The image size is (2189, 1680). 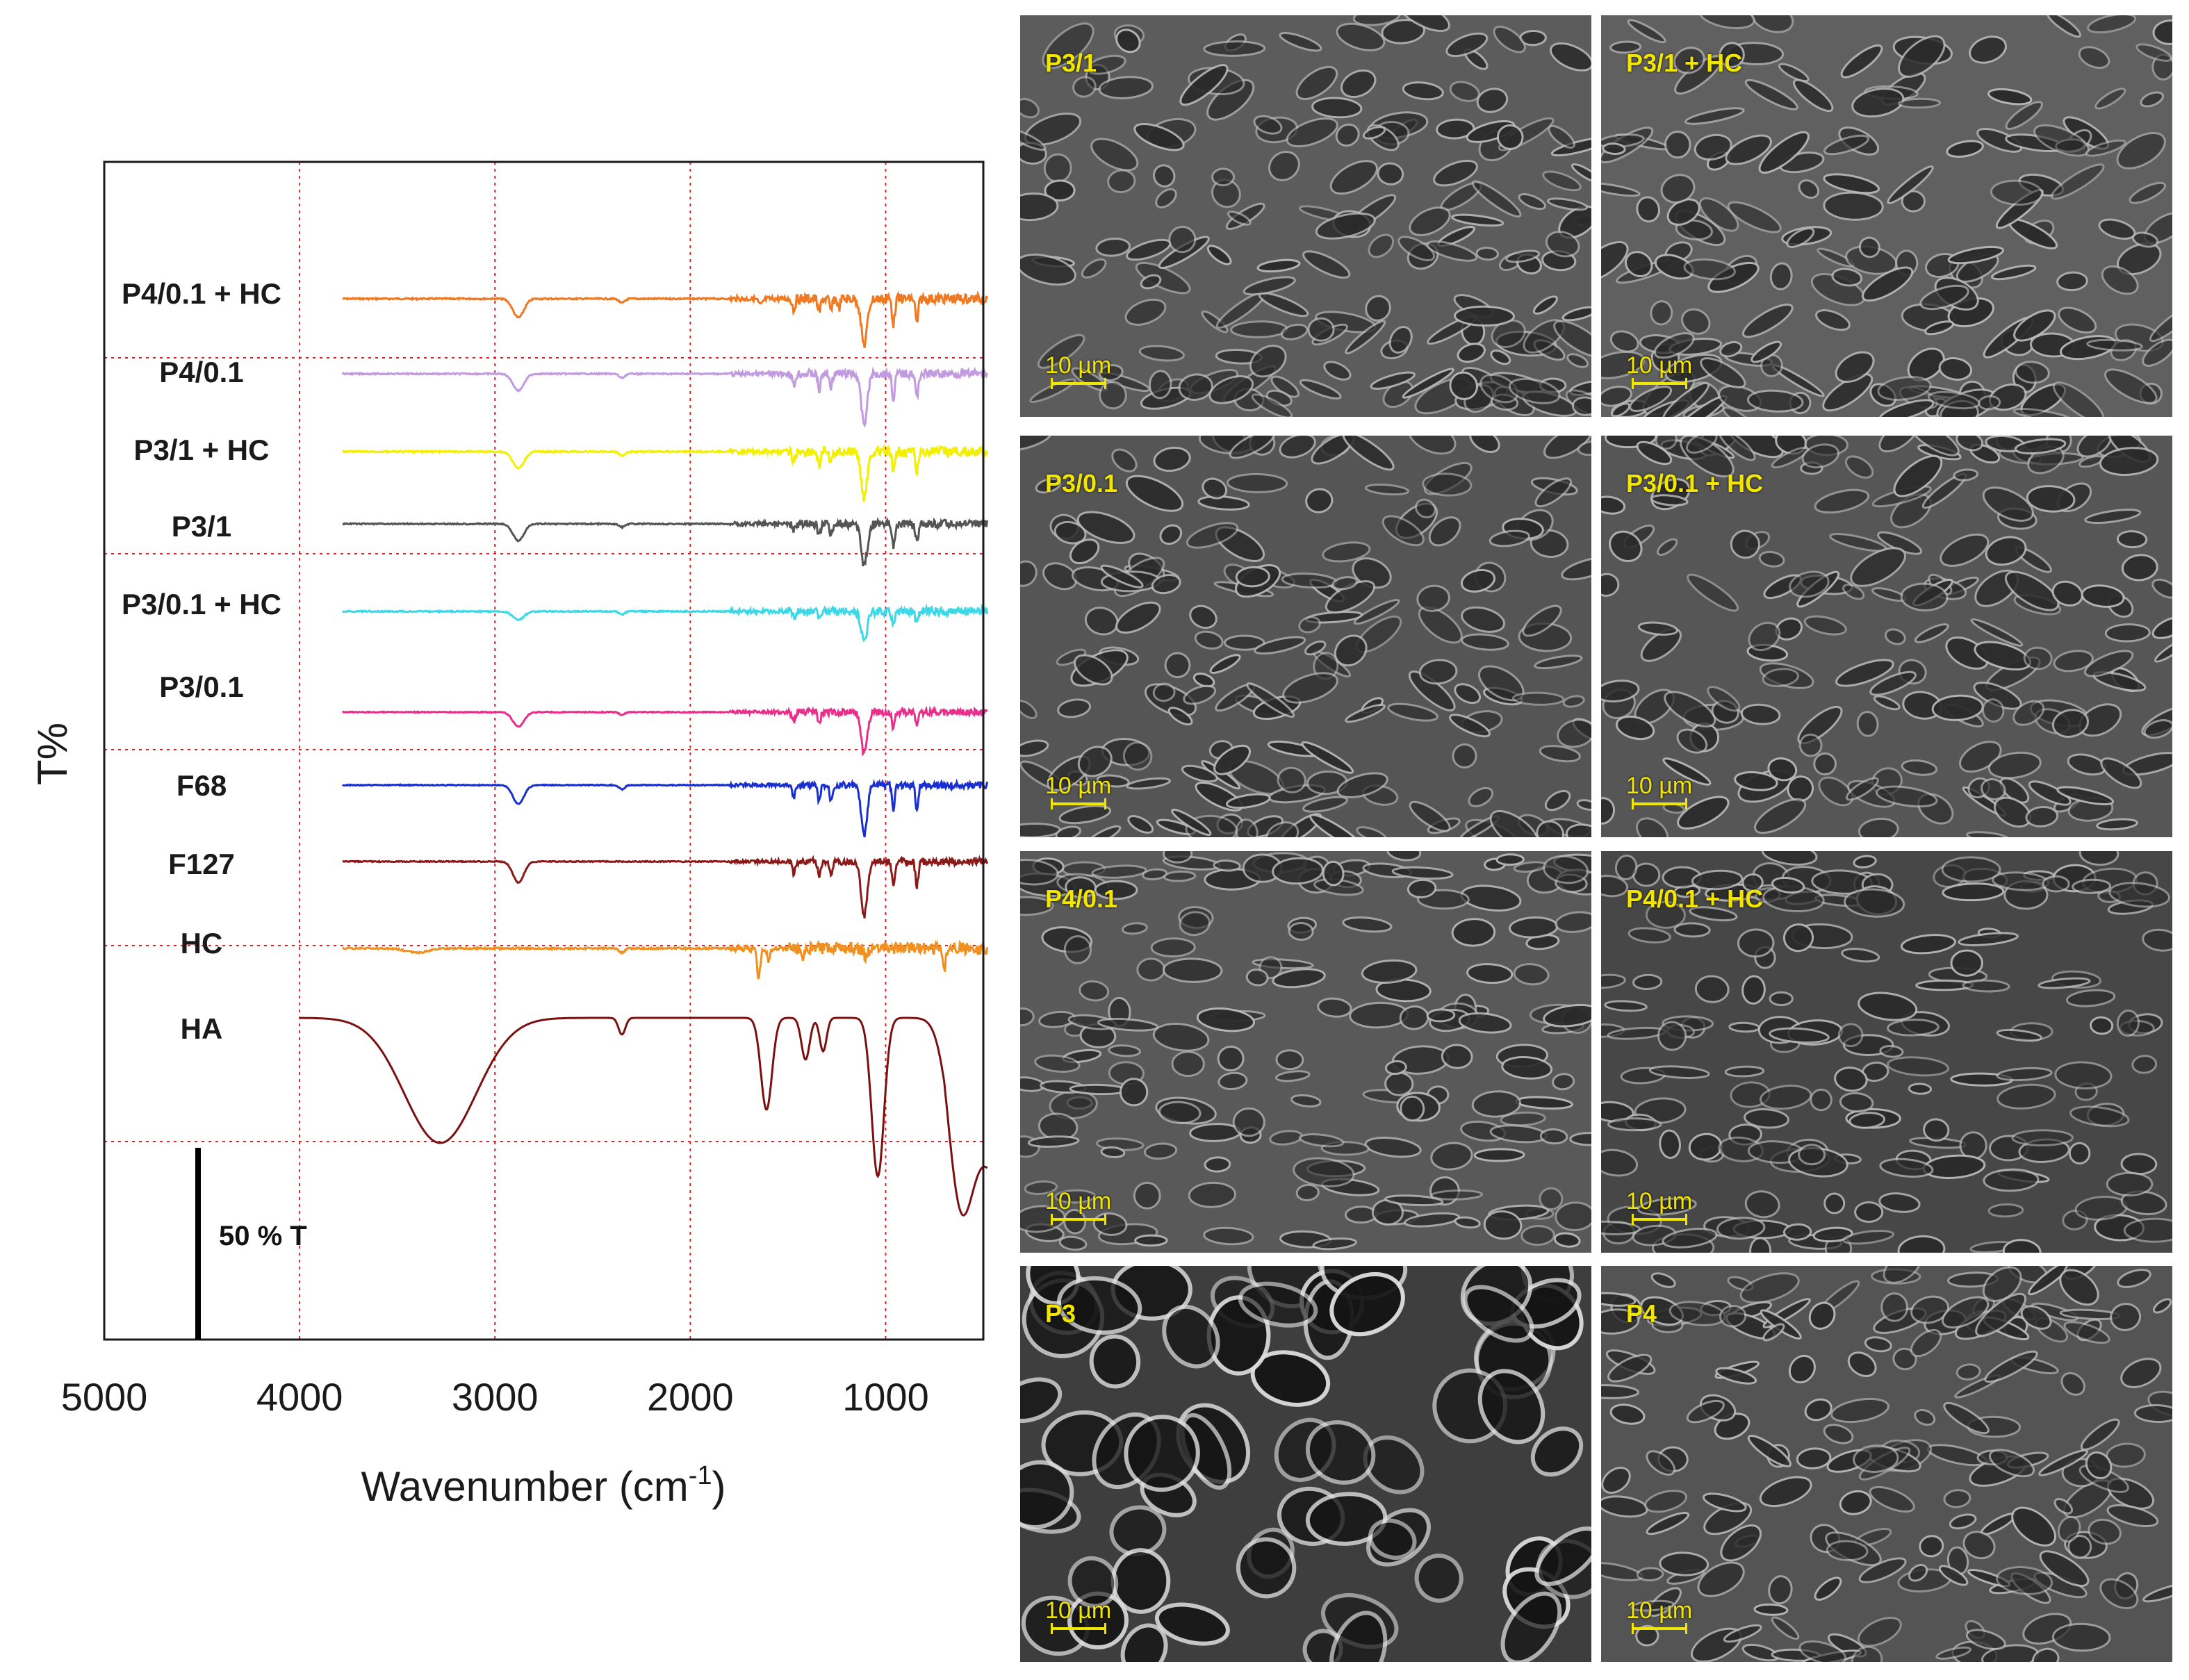 I want to click on sem-scale-label: 10 µm, so click(x=1659, y=1610).